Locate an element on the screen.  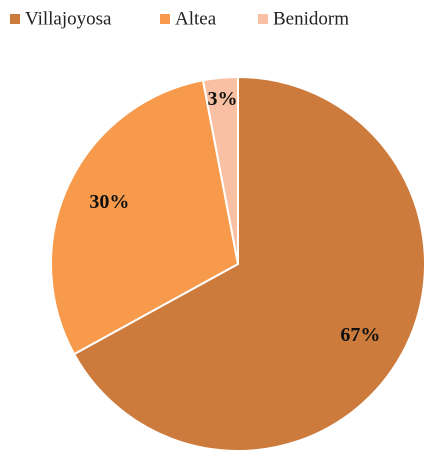
data-label: 30% is located at coordinates (109, 202).